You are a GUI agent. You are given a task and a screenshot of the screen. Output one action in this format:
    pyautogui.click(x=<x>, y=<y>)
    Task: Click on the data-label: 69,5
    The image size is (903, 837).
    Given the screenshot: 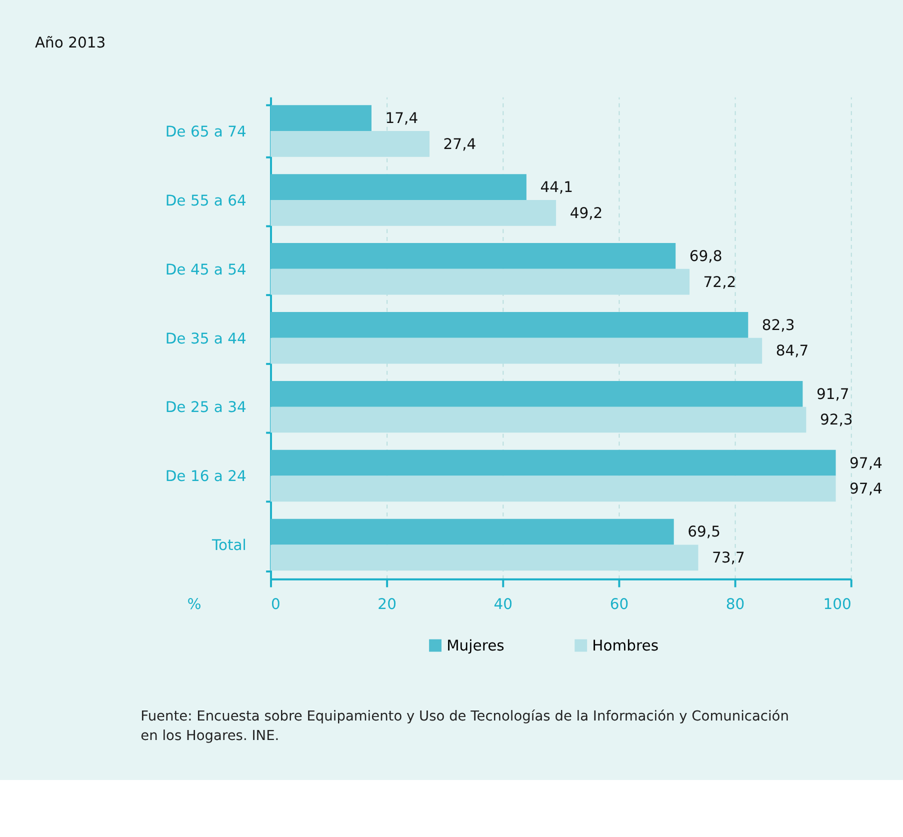 What is the action you would take?
    pyautogui.click(x=704, y=532)
    